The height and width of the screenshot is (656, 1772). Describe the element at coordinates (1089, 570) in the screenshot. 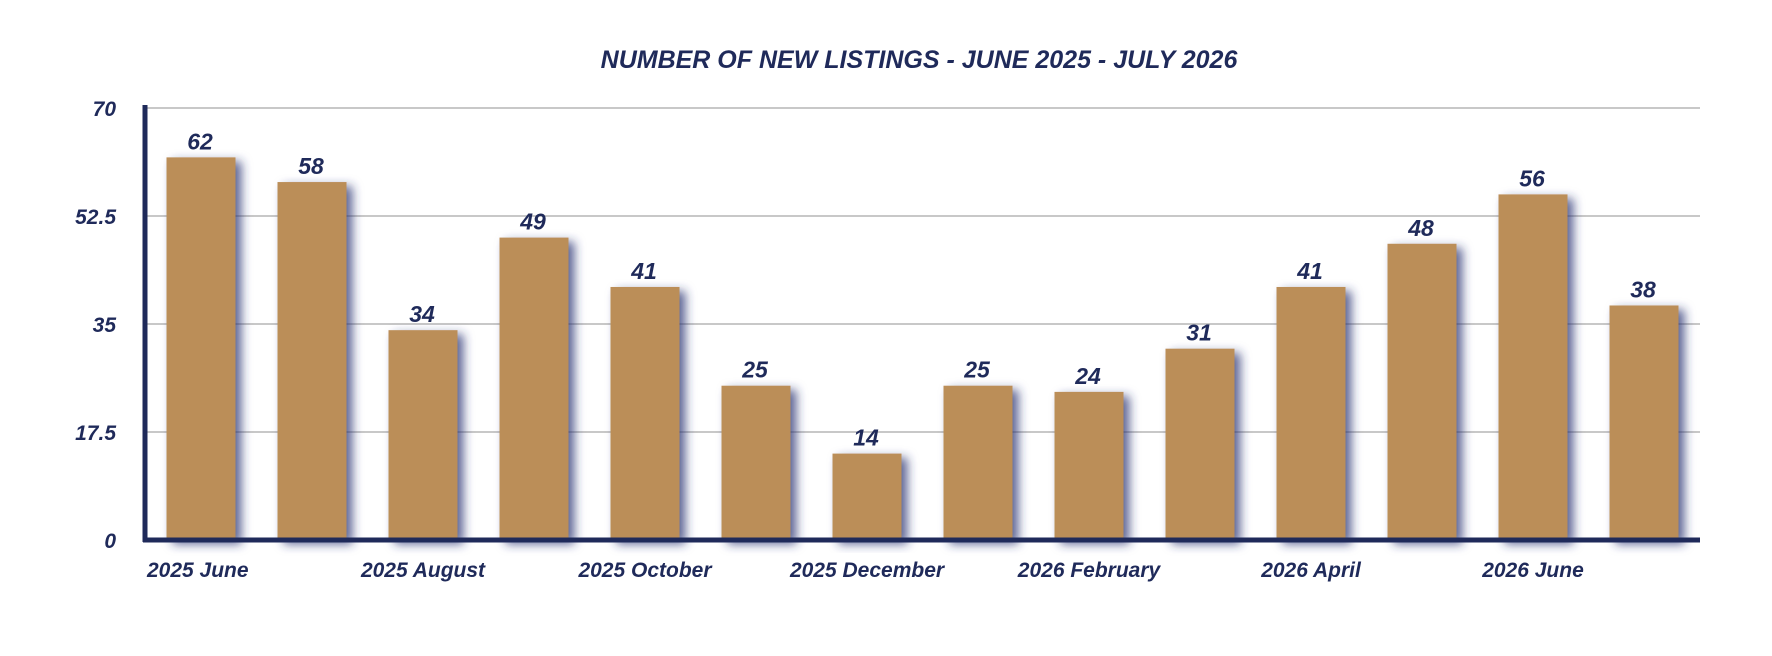

I see `x-tick-label: 2026 February` at that location.